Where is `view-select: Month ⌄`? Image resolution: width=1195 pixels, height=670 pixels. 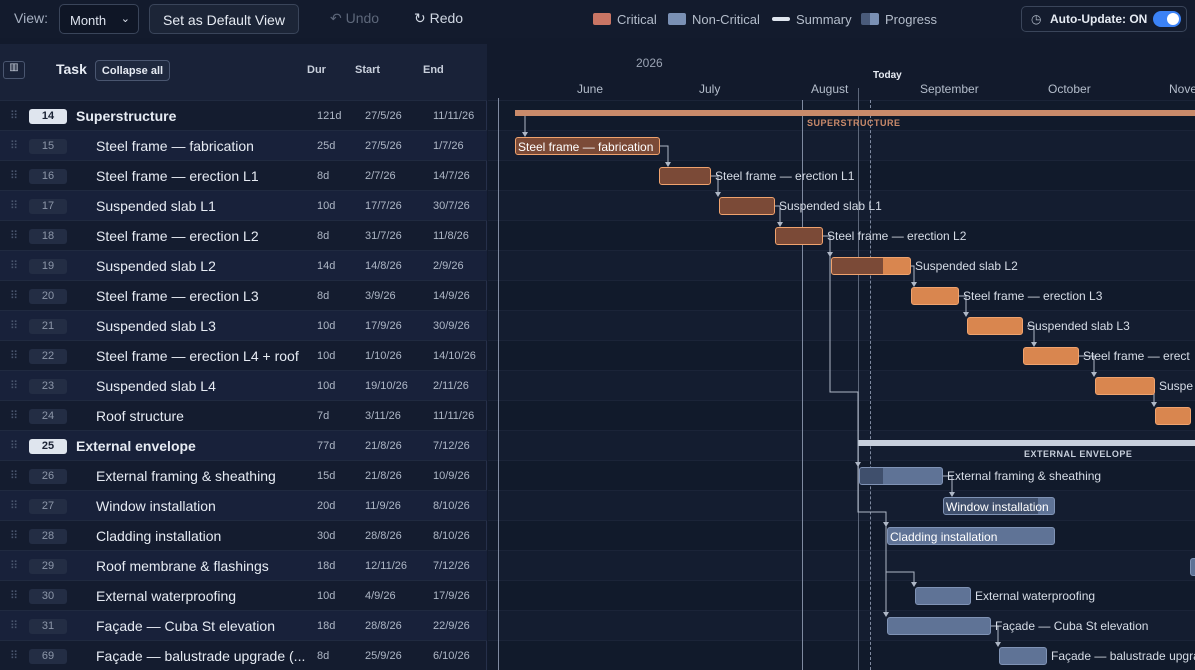
view-select: Month ⌄ is located at coordinates (99, 19).